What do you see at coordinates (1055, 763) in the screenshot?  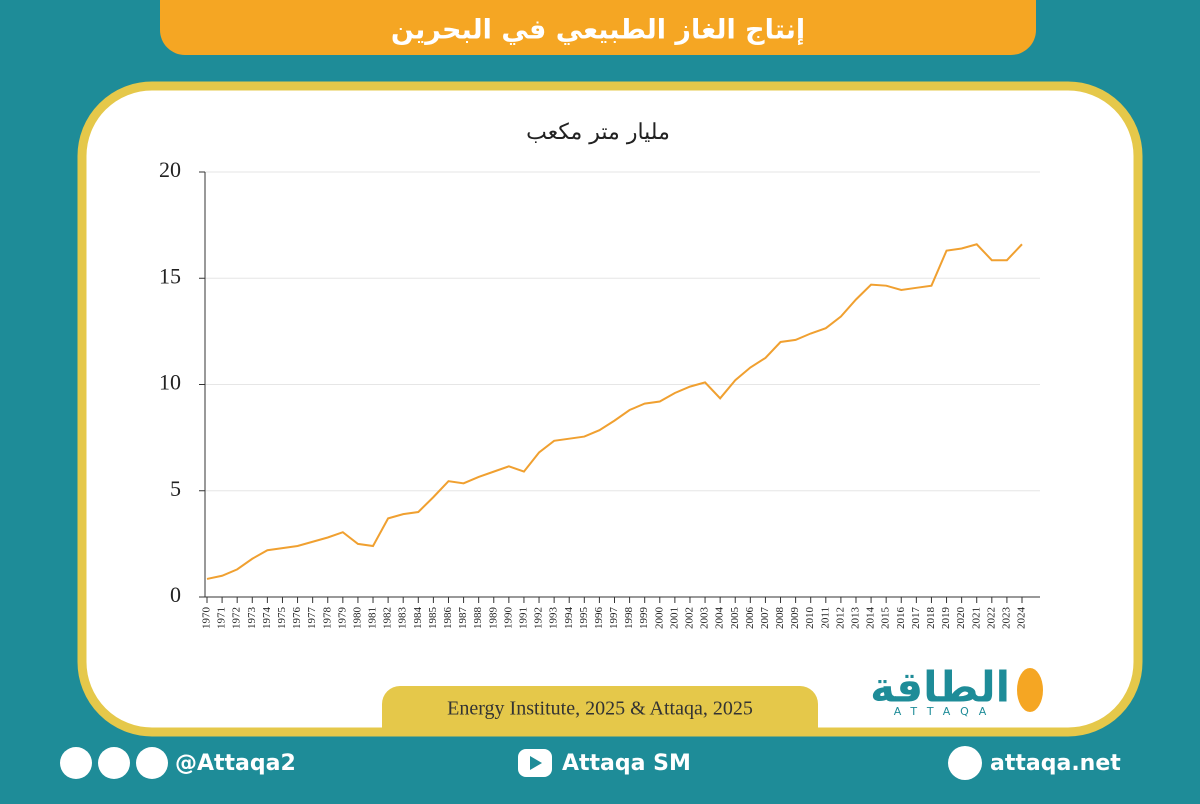 I see `website: attaqa.net` at bounding box center [1055, 763].